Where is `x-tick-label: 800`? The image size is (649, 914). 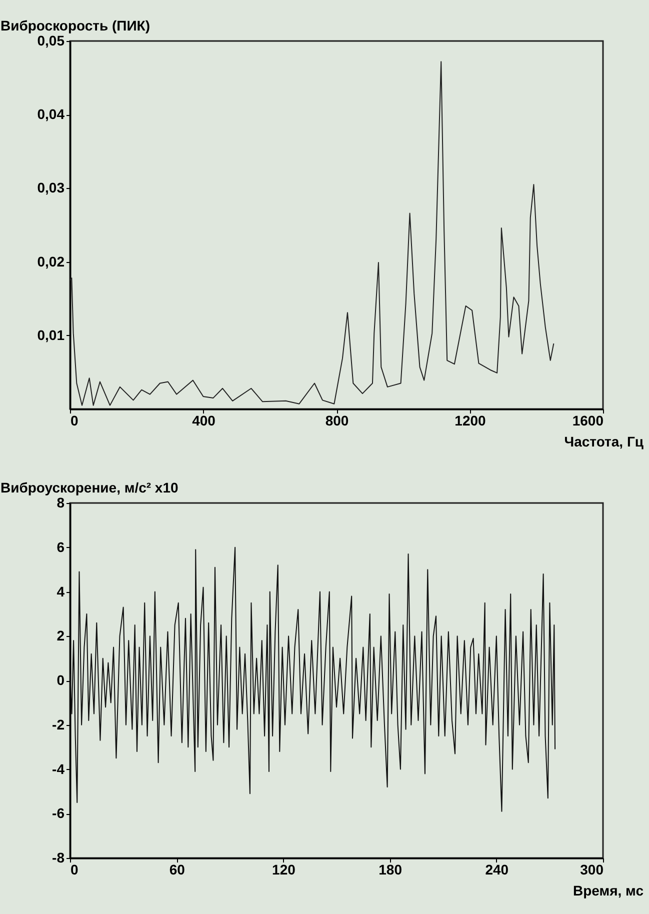
x-tick-label: 800 is located at coordinates (337, 420).